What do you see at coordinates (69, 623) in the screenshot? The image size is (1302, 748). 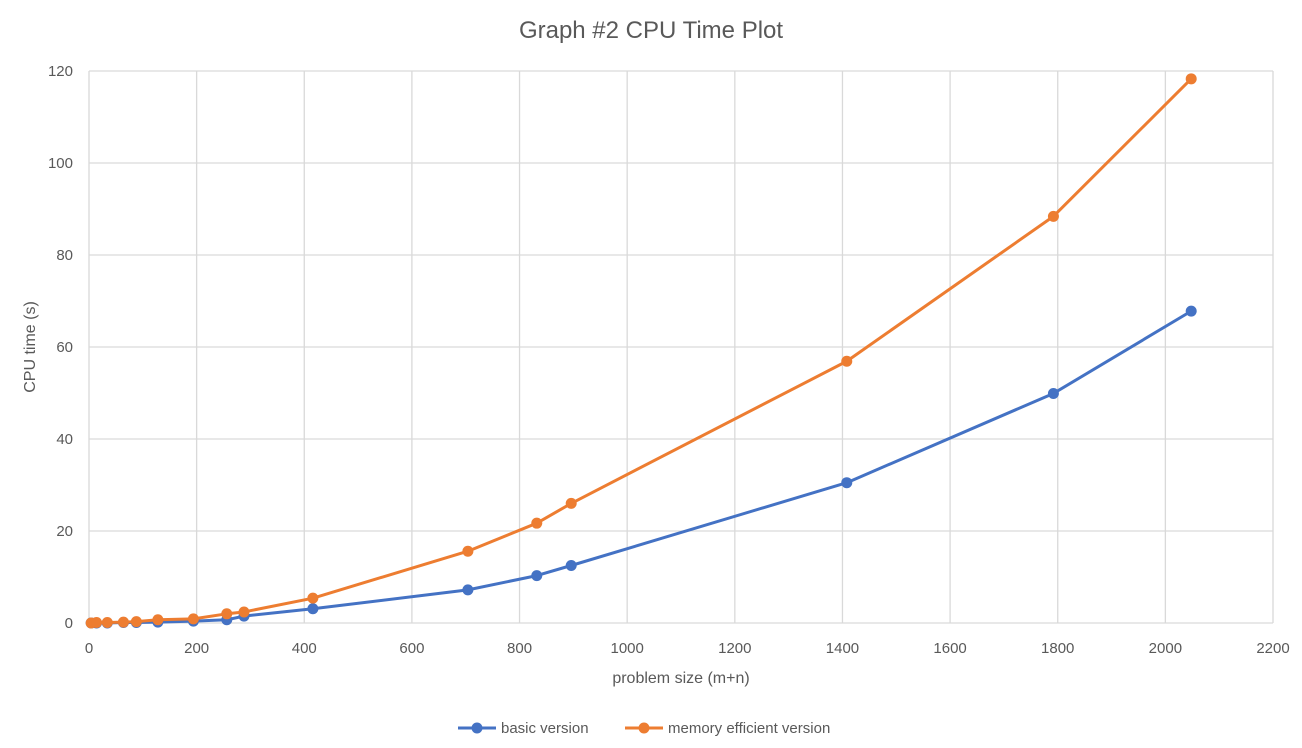 I see `y-tick-label: 0` at bounding box center [69, 623].